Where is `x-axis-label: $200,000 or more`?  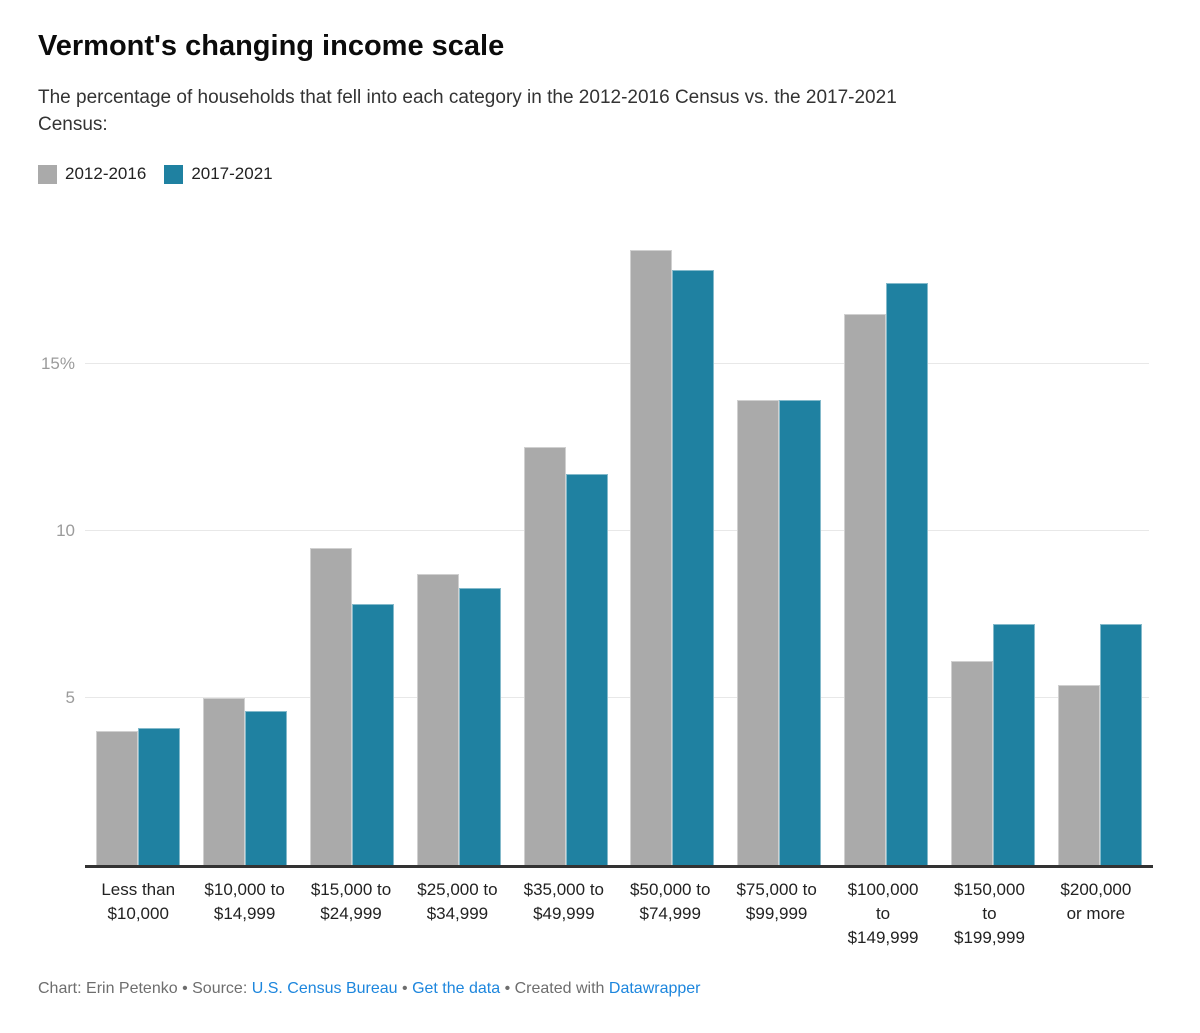 x-axis-label: $200,000 or more is located at coordinates (1096, 901).